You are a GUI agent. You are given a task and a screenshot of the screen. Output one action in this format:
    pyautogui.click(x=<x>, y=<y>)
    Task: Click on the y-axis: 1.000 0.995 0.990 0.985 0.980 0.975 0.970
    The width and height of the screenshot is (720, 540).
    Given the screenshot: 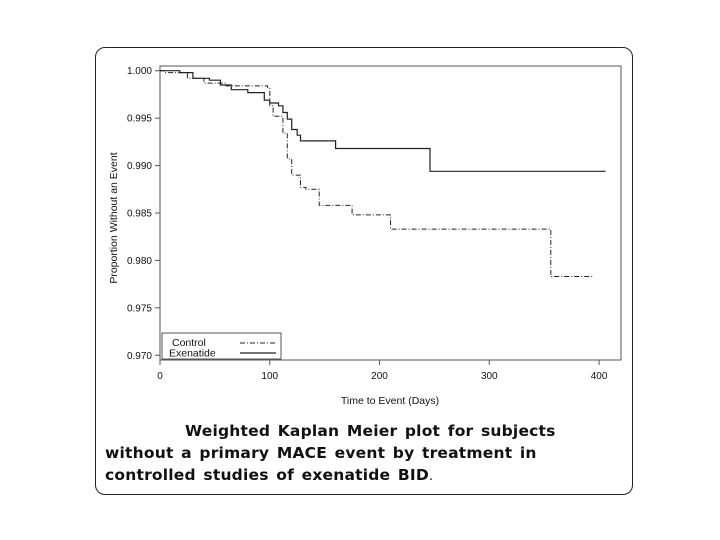 What is the action you would take?
    pyautogui.click(x=143, y=214)
    